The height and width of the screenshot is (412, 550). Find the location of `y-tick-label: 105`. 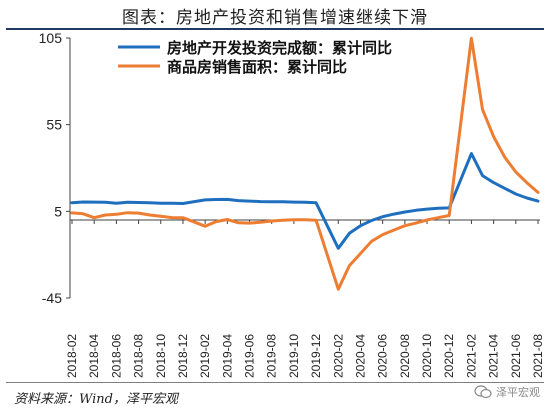

y-tick-label: 105 is located at coordinates (51, 38).